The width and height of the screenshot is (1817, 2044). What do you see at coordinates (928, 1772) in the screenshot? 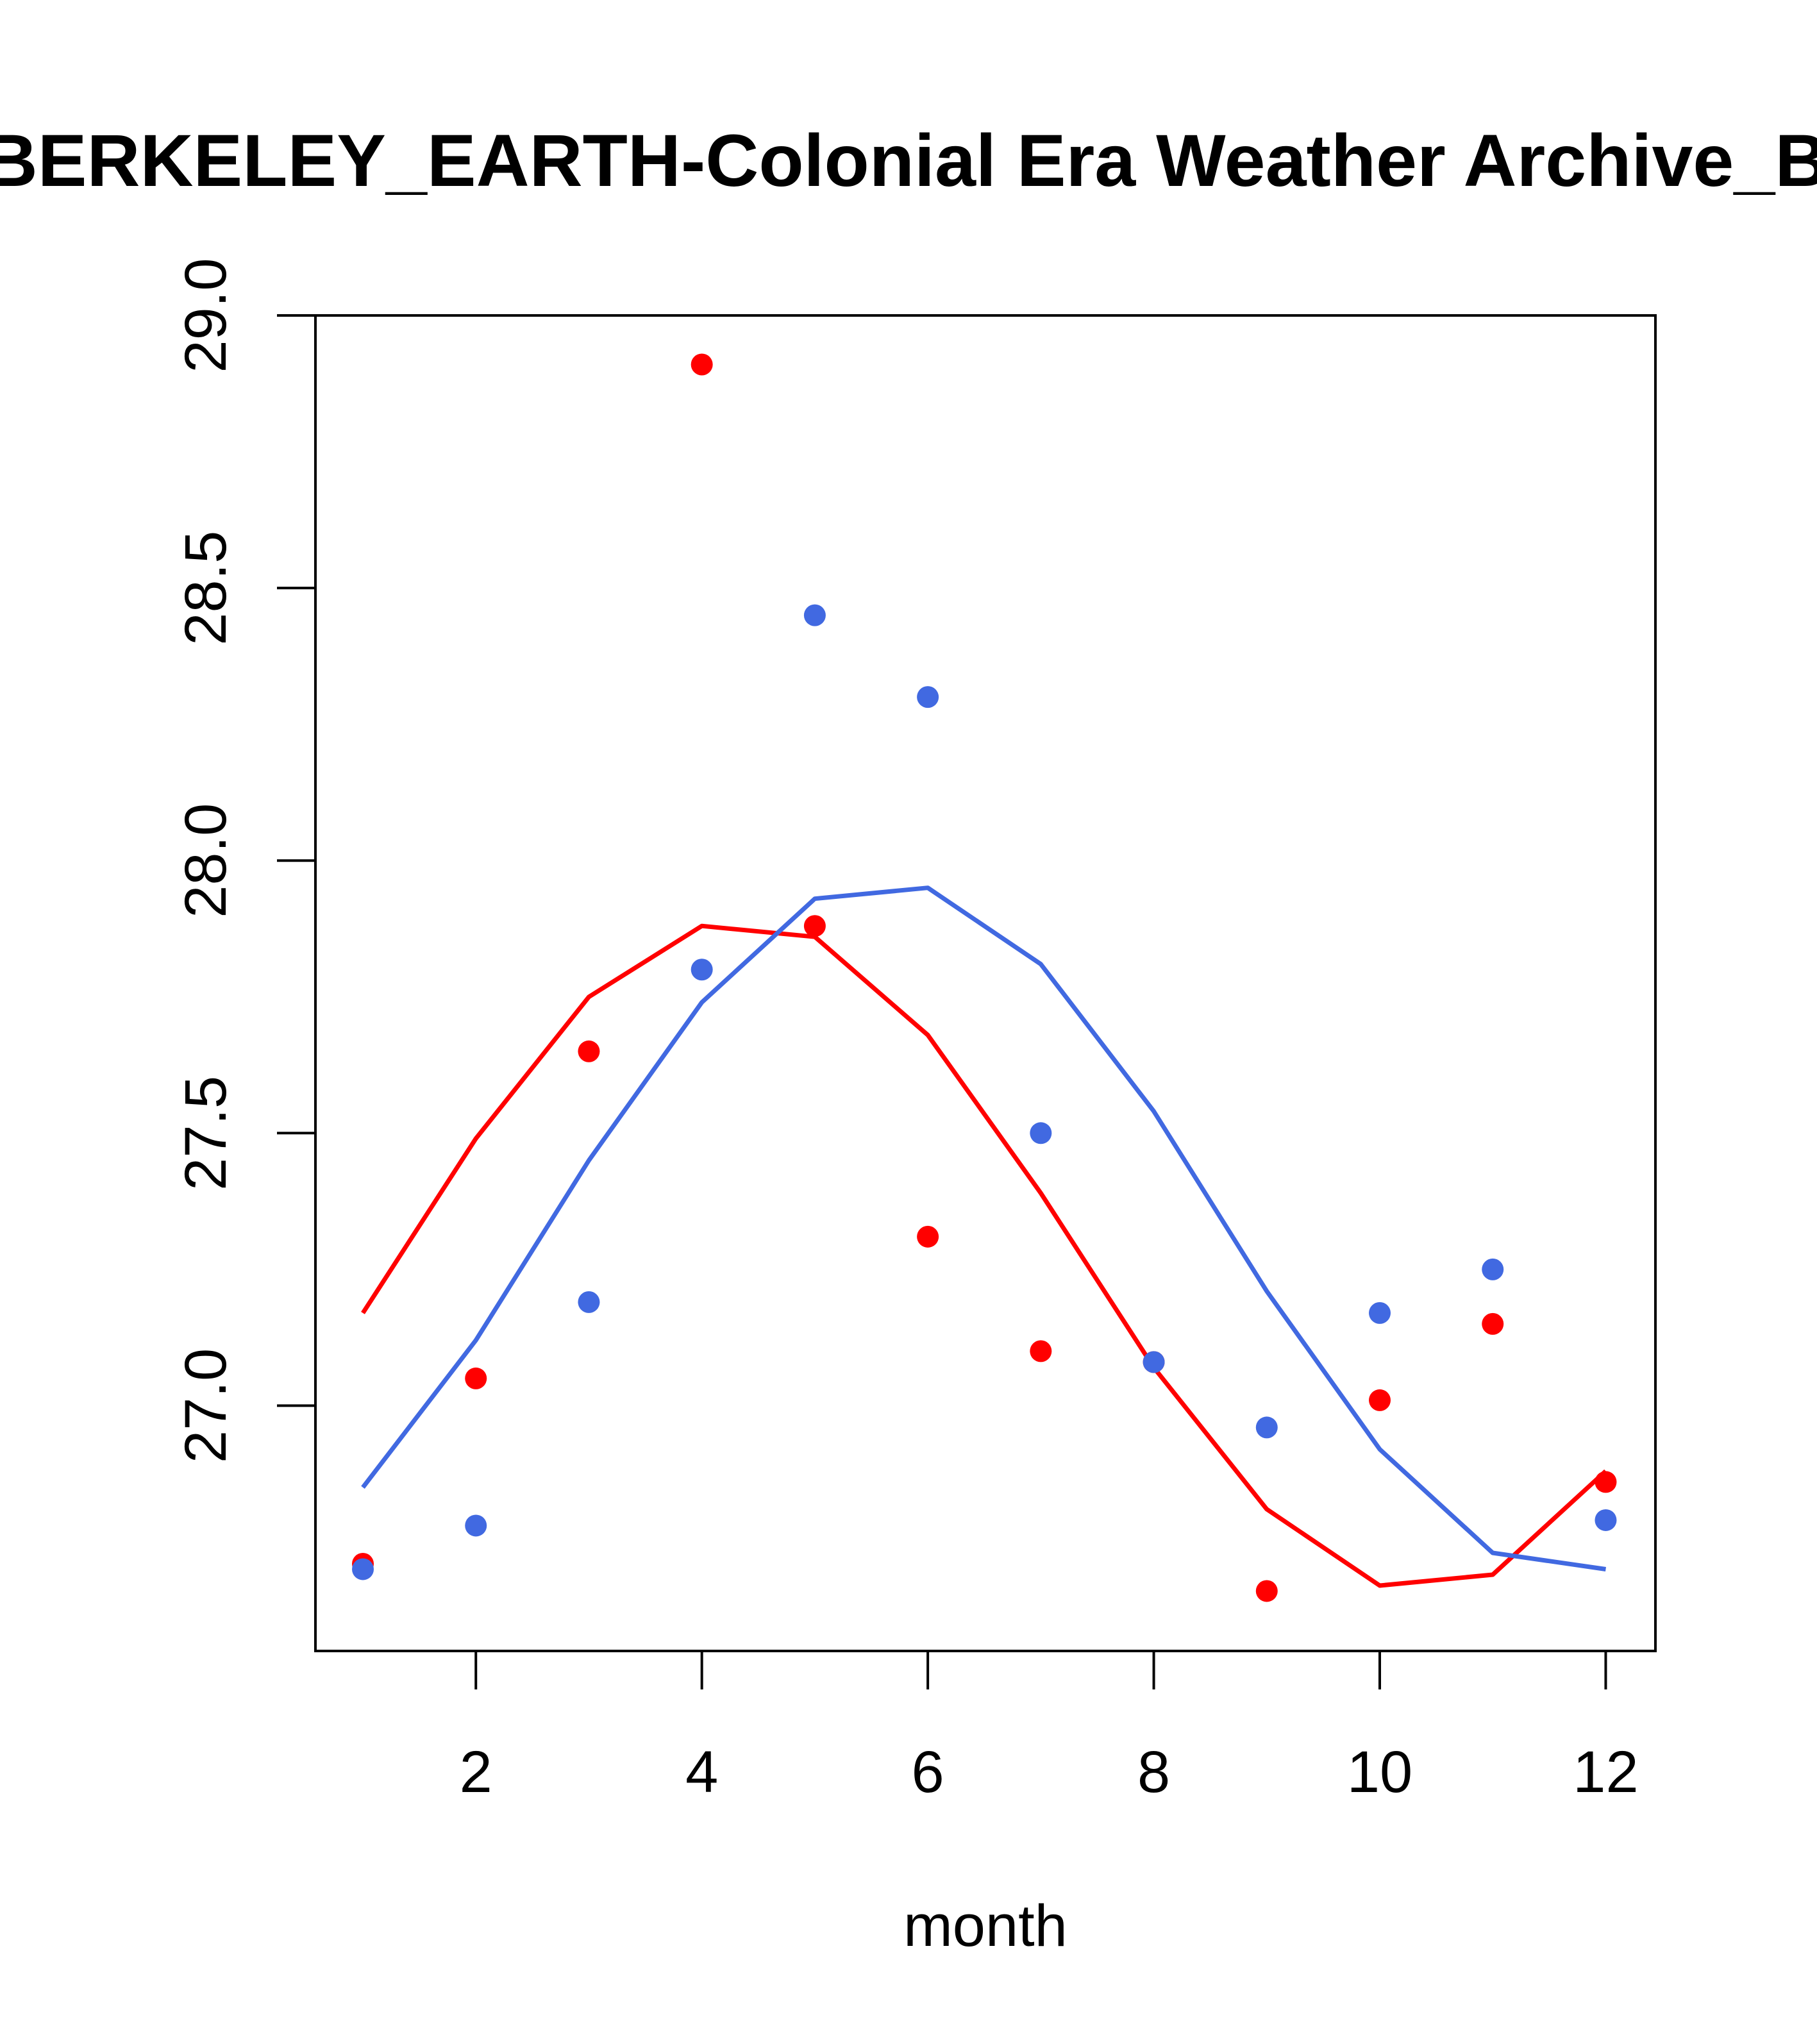
I see `x-tick-label-2: 6` at bounding box center [928, 1772].